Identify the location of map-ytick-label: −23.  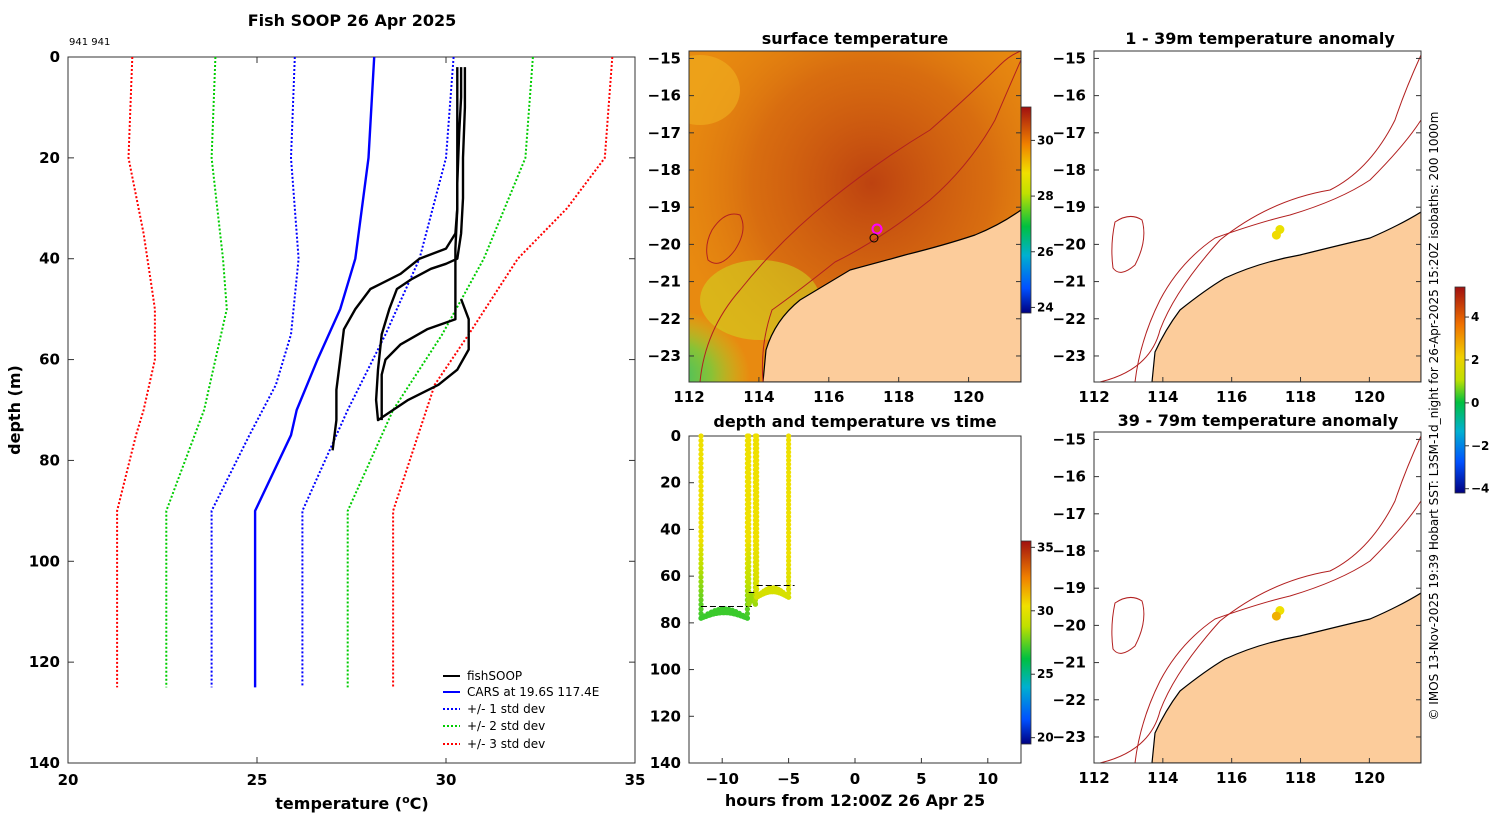
(1069, 356).